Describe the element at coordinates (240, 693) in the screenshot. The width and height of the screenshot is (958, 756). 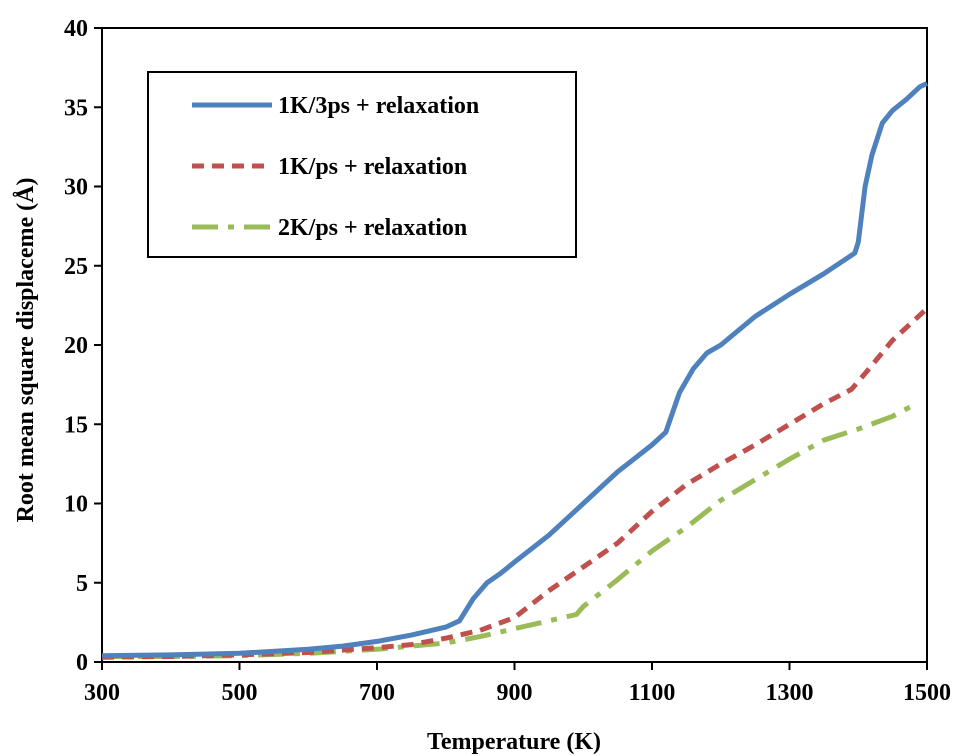
I see `x-tick-label: 500` at that location.